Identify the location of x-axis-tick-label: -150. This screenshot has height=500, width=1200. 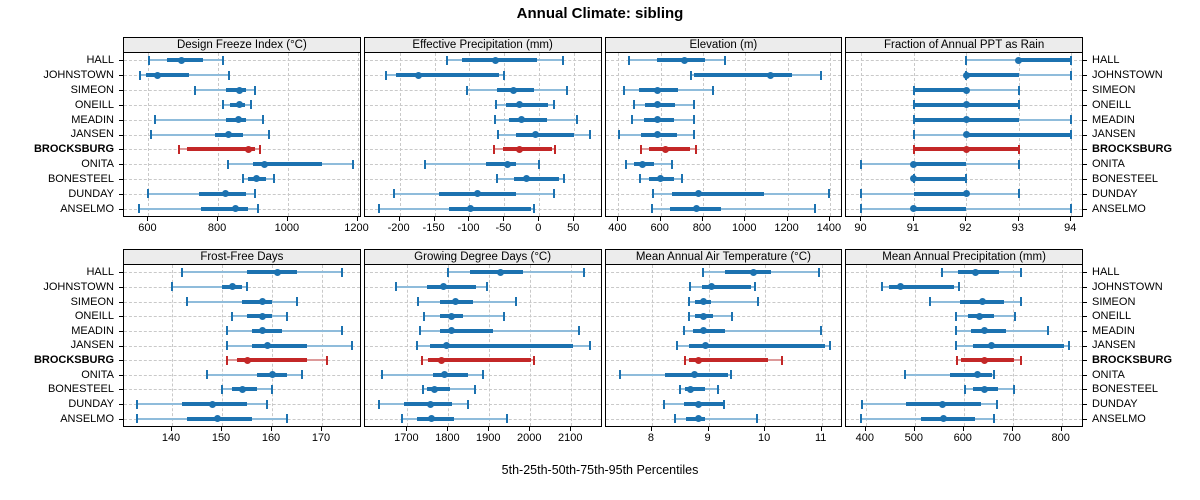
(433, 228).